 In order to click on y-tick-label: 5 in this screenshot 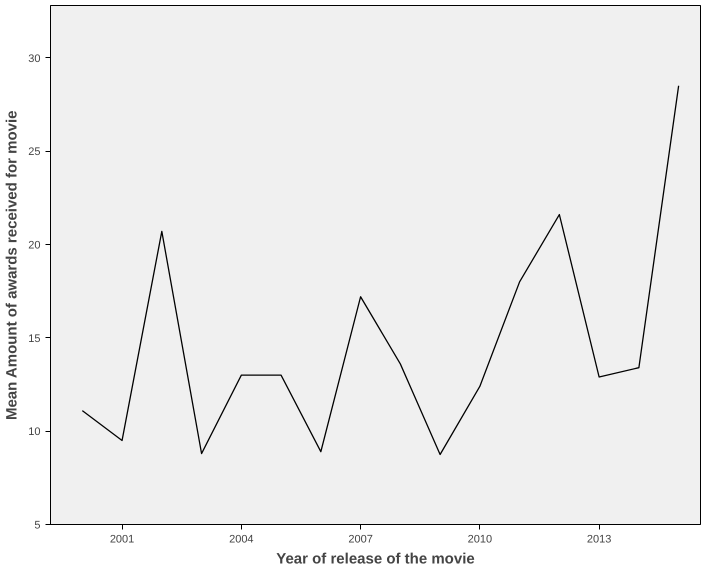, I will do `click(37, 526)`.